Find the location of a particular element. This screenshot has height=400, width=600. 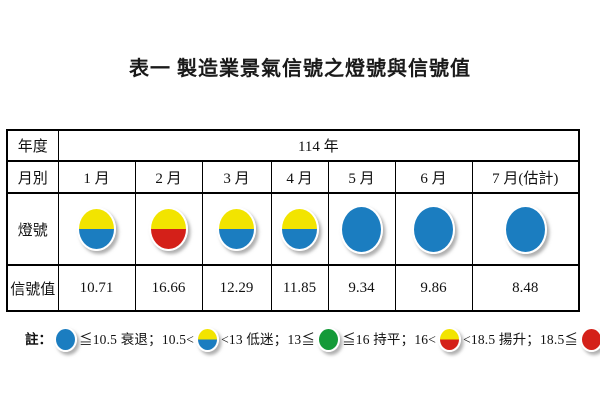

lamp-cell-jul is located at coordinates (525, 229).